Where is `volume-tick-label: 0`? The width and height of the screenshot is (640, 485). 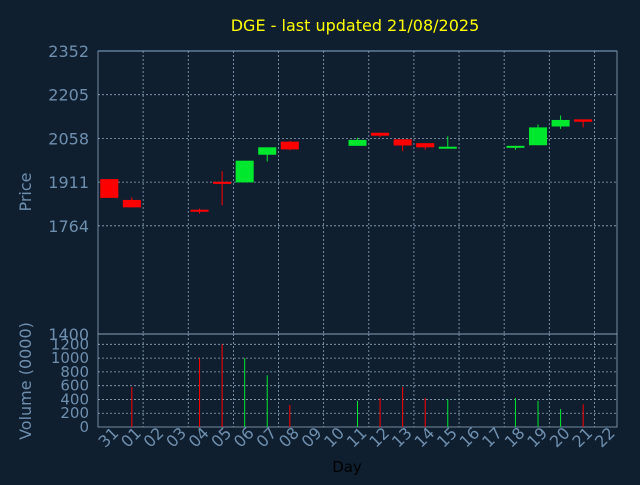 volume-tick-label: 0 is located at coordinates (84, 427).